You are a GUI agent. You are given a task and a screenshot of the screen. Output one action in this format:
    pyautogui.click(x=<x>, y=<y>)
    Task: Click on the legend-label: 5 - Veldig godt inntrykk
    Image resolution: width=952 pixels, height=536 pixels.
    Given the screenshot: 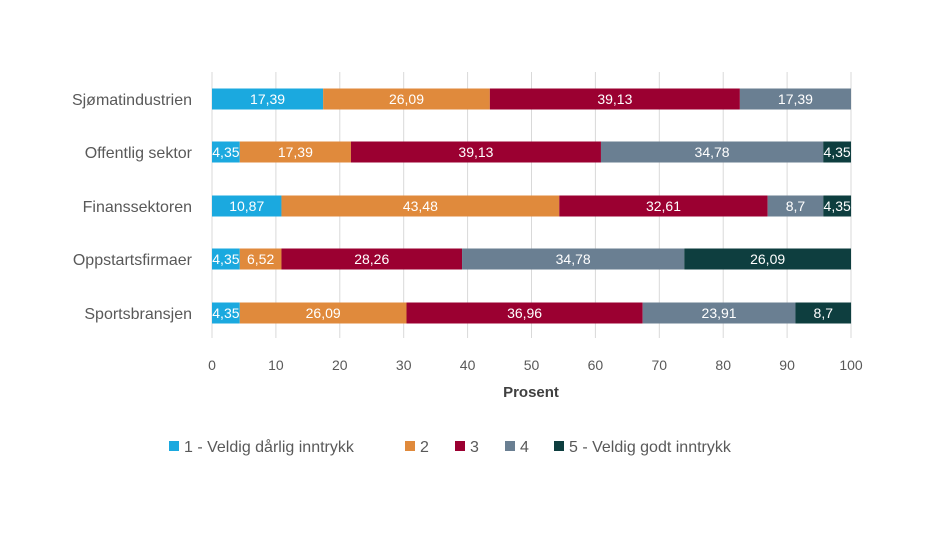 What is the action you would take?
    pyautogui.click(x=650, y=447)
    